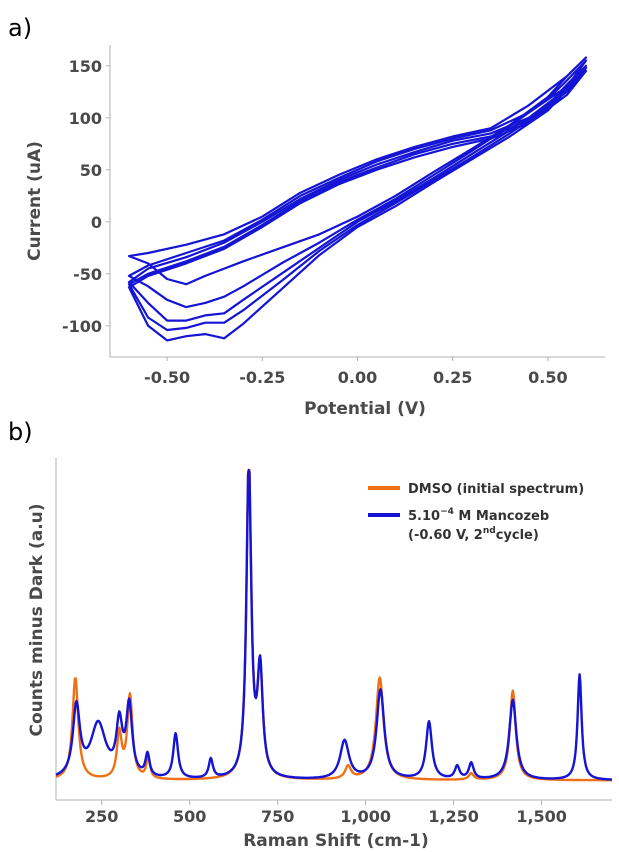  What do you see at coordinates (547, 377) in the screenshot?
I see `panel-a-x-tick-label: 0.50` at bounding box center [547, 377].